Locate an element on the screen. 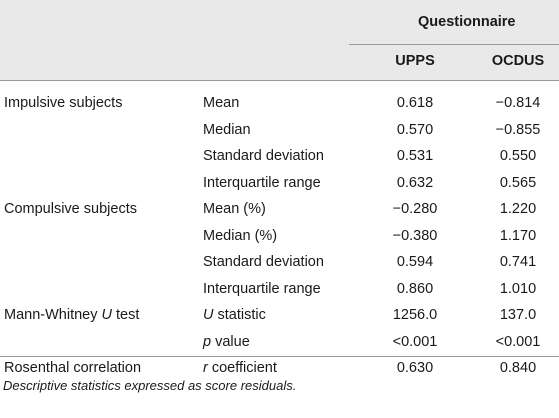 The height and width of the screenshot is (418, 559). statistic-label-part: Mean is located at coordinates (221, 103).